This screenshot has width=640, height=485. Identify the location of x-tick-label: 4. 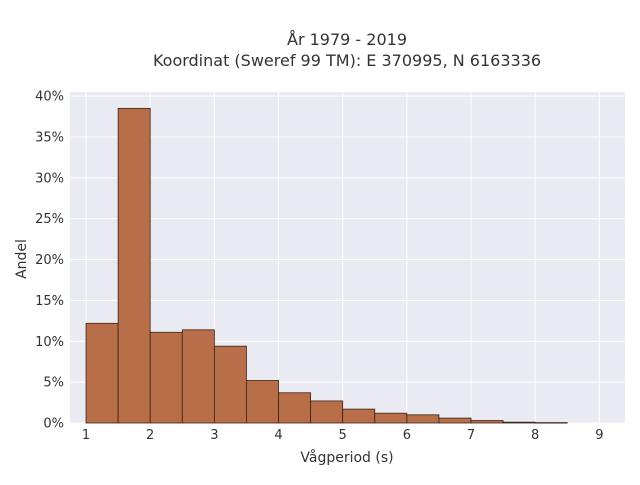
(278, 435).